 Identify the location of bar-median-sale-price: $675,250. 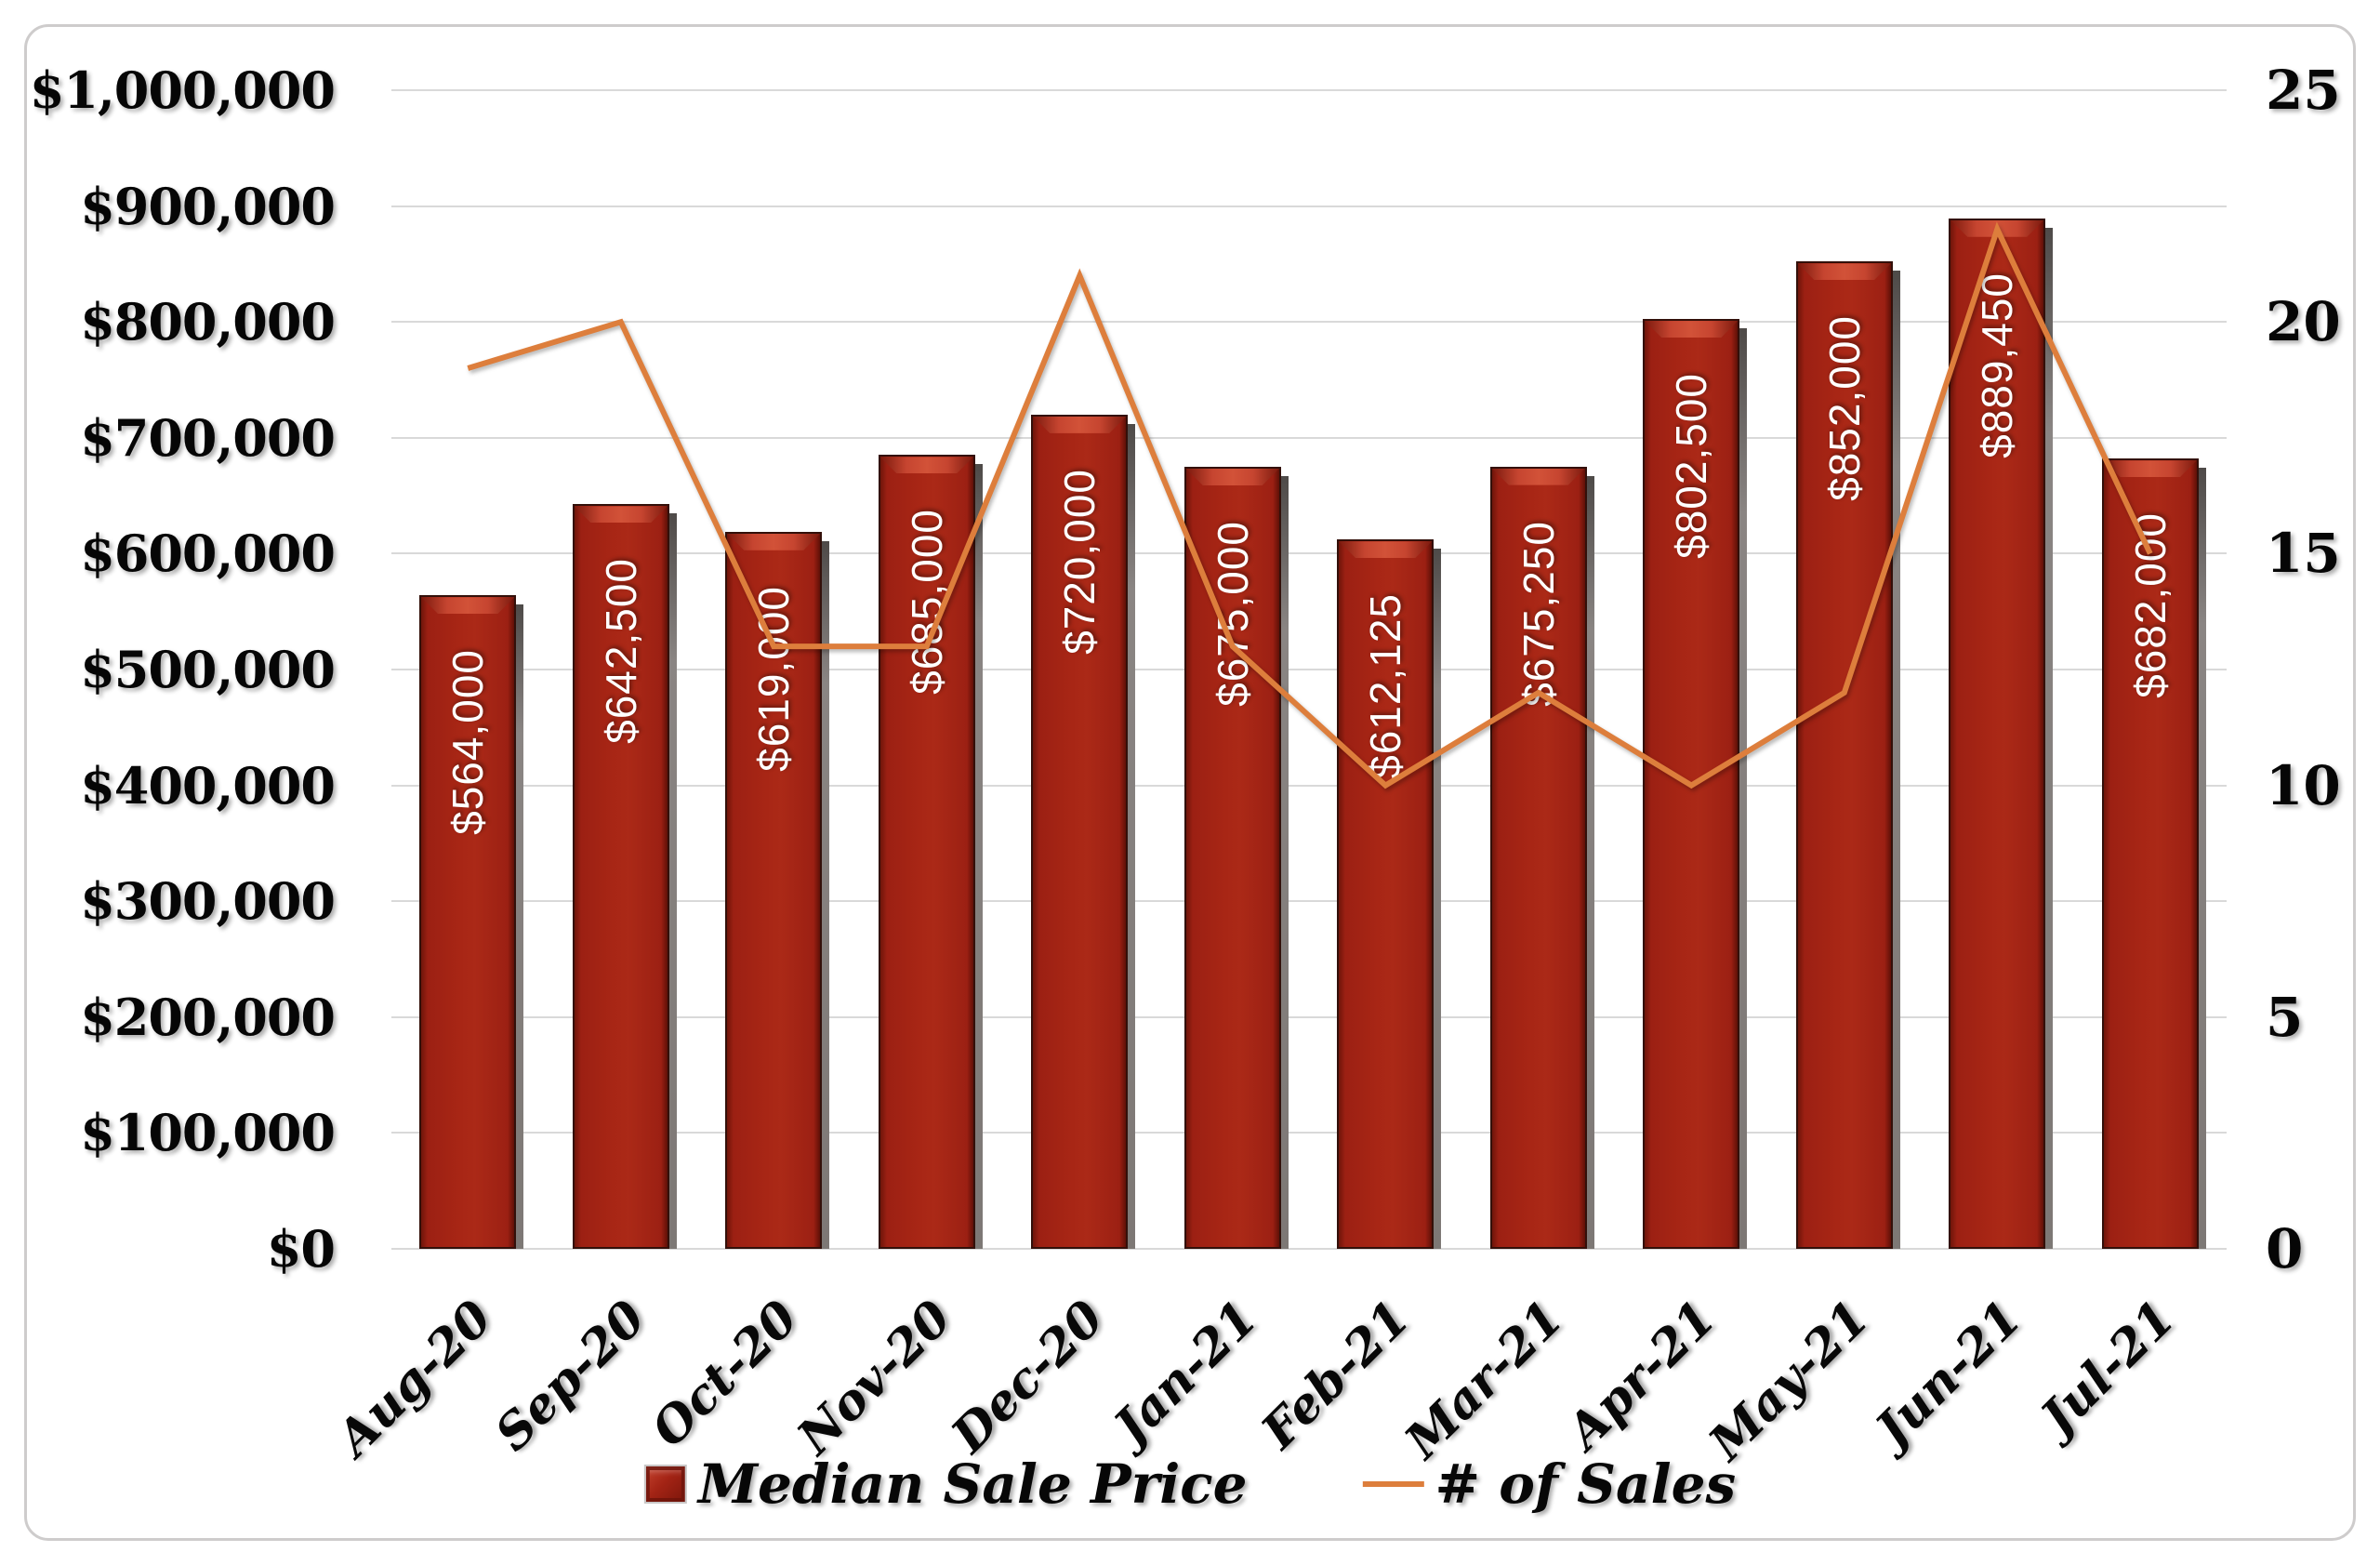
(1541, 857).